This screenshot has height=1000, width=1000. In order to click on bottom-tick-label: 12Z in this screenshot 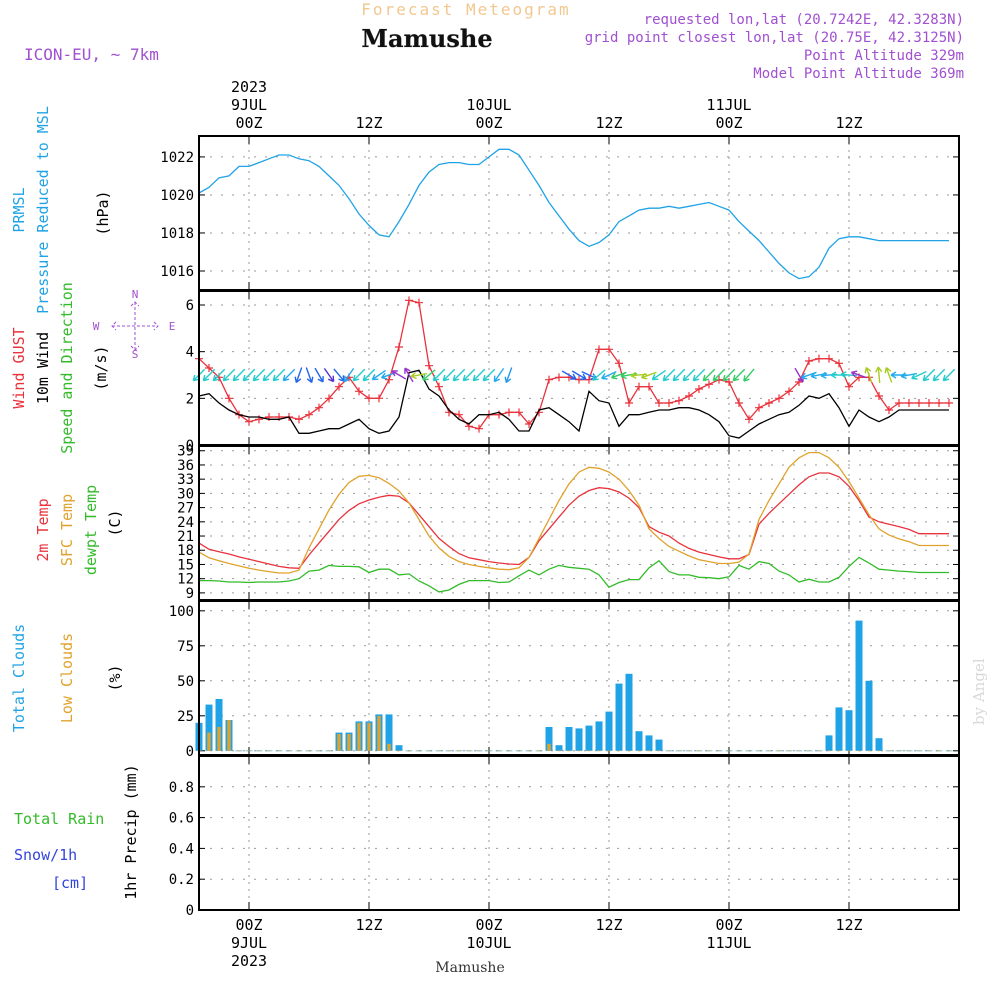, I will do `click(608, 925)`.